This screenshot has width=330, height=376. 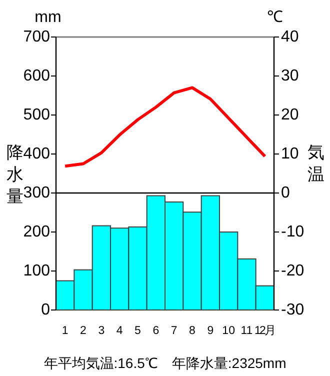 What do you see at coordinates (265, 331) in the screenshot?
I see `category-label: 12月` at bounding box center [265, 331].